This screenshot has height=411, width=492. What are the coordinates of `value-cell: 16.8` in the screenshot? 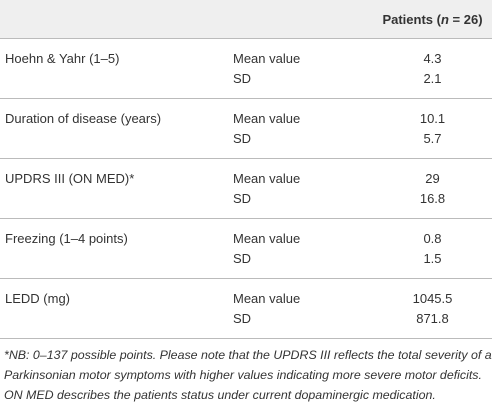 It's located at (432, 203).